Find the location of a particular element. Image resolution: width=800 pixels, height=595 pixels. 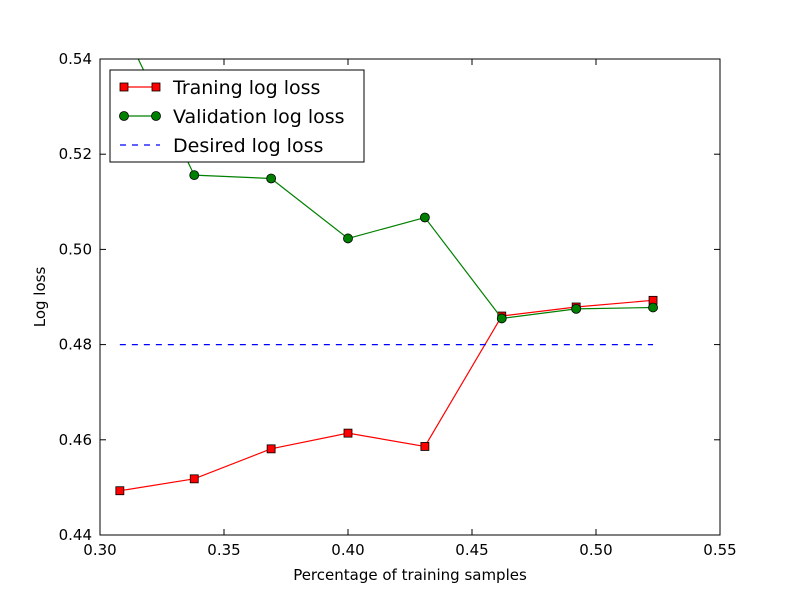

y-tick-label: 0.44 is located at coordinates (75, 535).